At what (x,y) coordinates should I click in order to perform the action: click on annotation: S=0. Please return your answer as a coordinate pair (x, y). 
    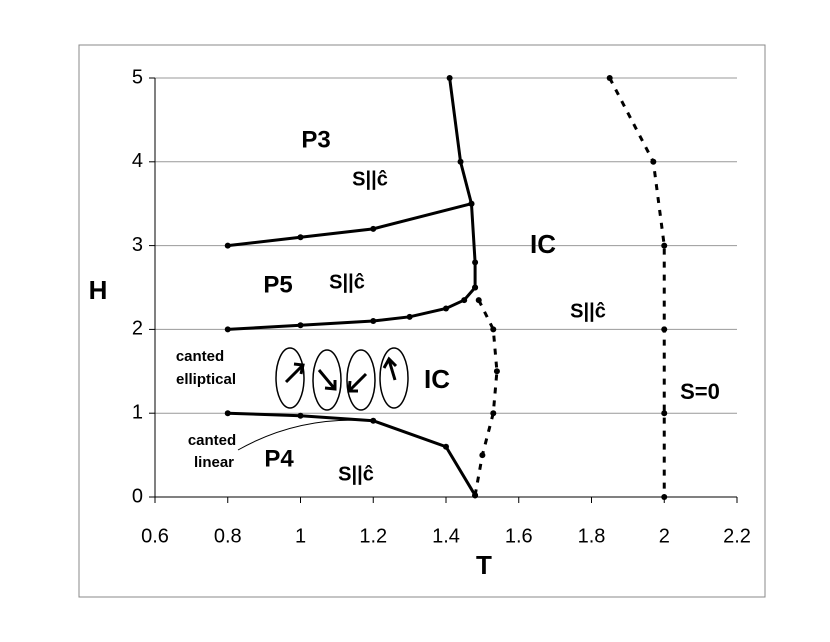
    Looking at the image, I should click on (700, 391).